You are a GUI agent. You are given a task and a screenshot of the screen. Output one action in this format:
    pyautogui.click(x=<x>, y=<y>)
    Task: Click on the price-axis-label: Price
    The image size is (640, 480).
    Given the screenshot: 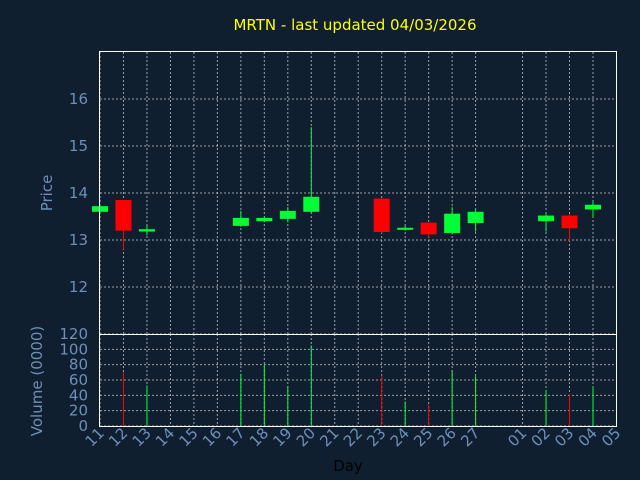 What is the action you would take?
    pyautogui.click(x=47, y=193)
    